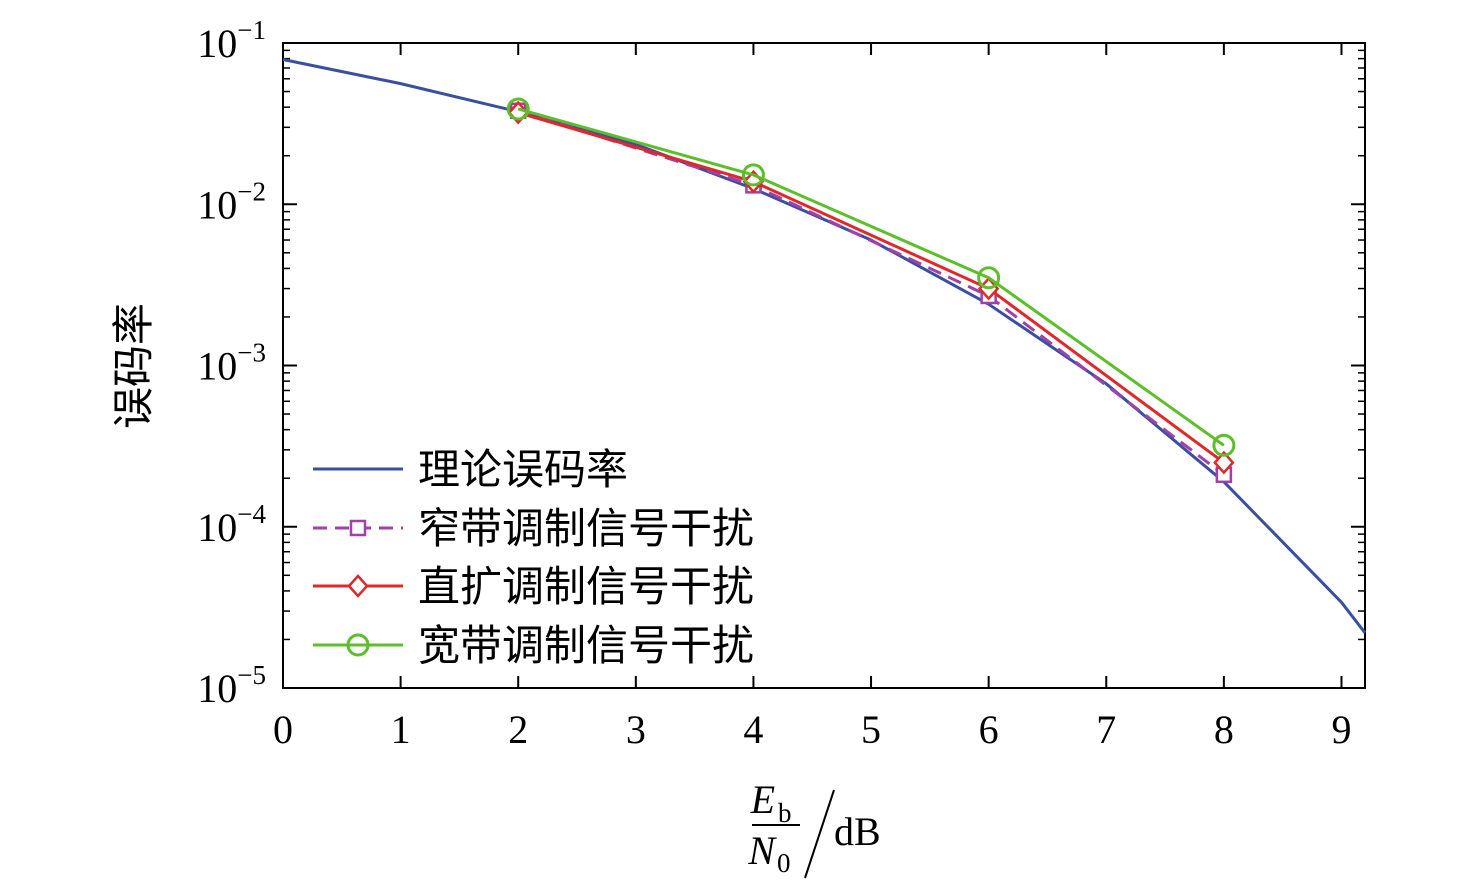 The height and width of the screenshot is (889, 1476). What do you see at coordinates (231, 363) in the screenshot?
I see `y-tick-label: 10⁻³` at bounding box center [231, 363].